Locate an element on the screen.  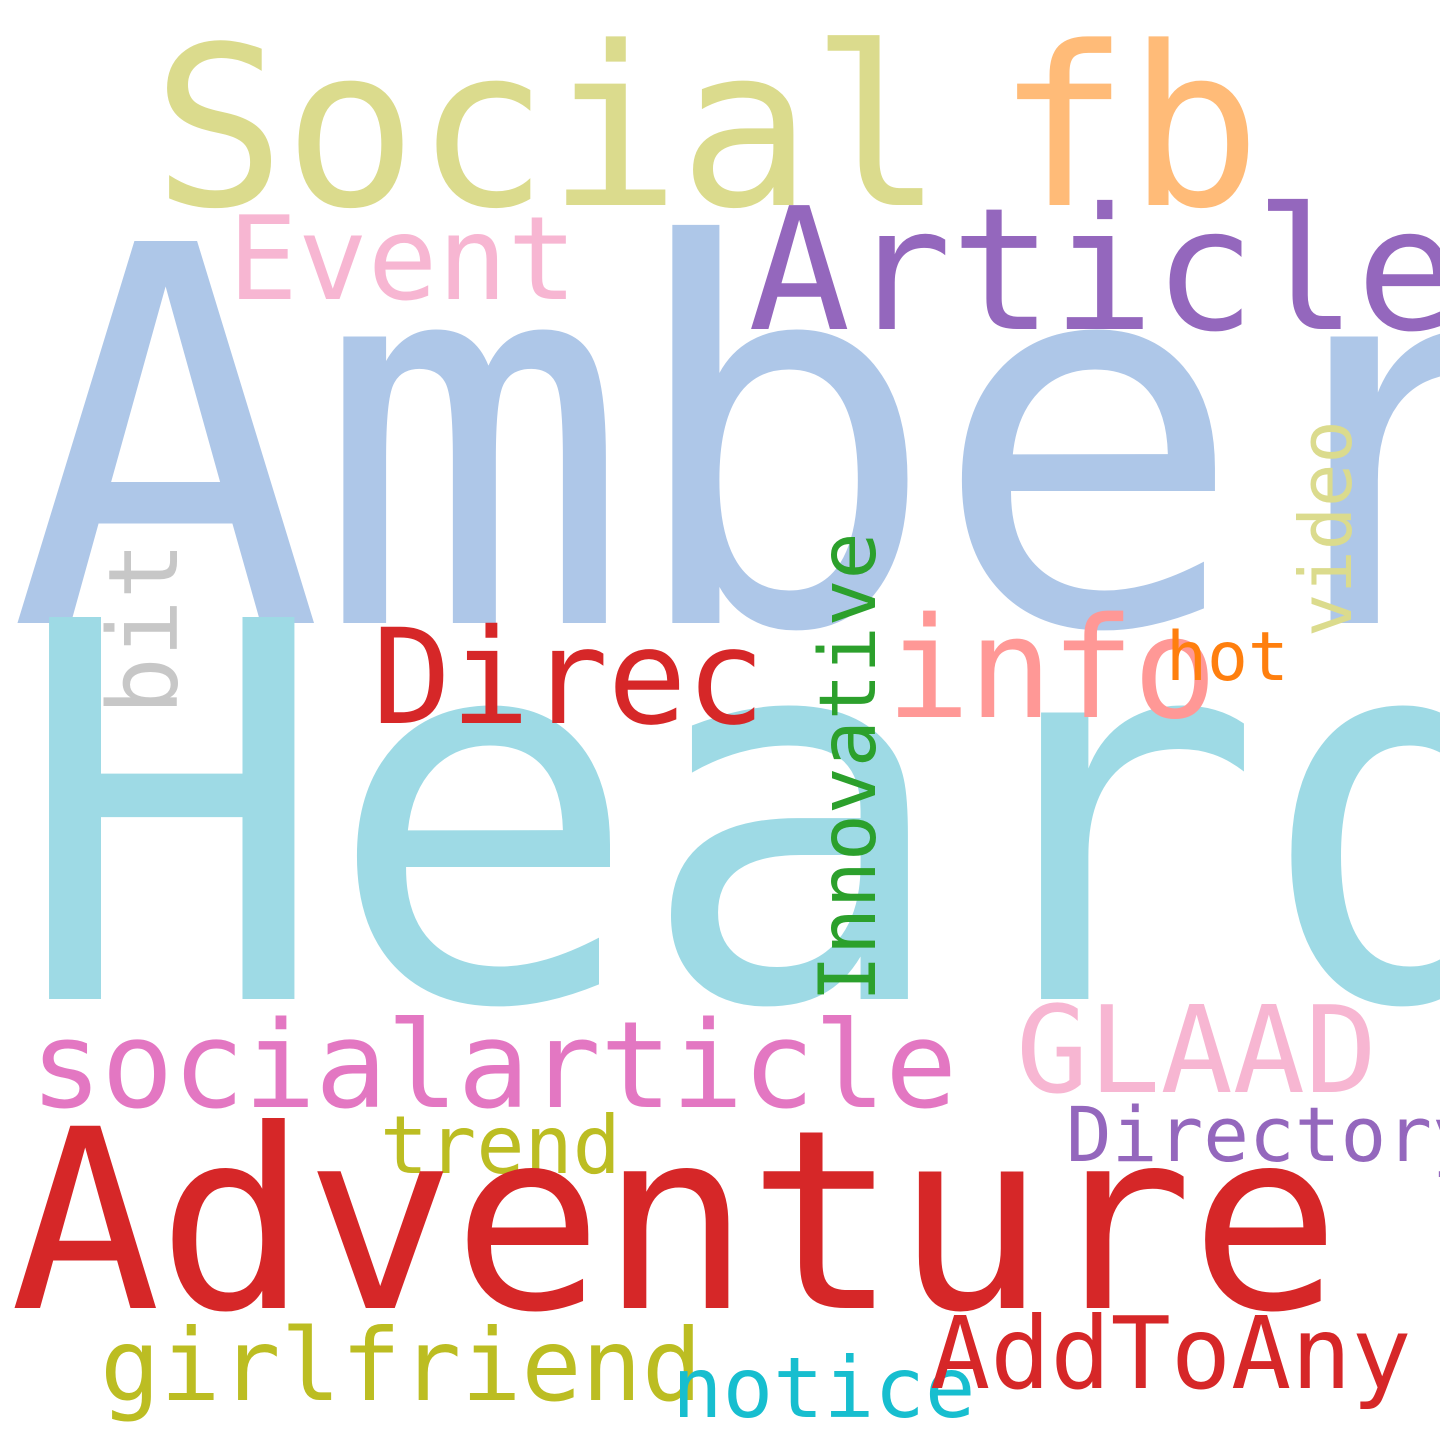
word-directory: Directory is located at coordinates (1253, 1134).